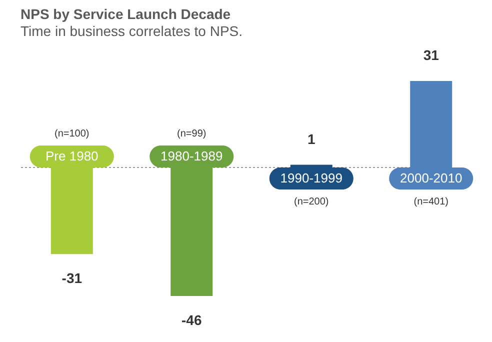 The height and width of the screenshot is (342, 492). Describe the element at coordinates (72, 278) in the screenshot. I see `data-label: -31` at that location.